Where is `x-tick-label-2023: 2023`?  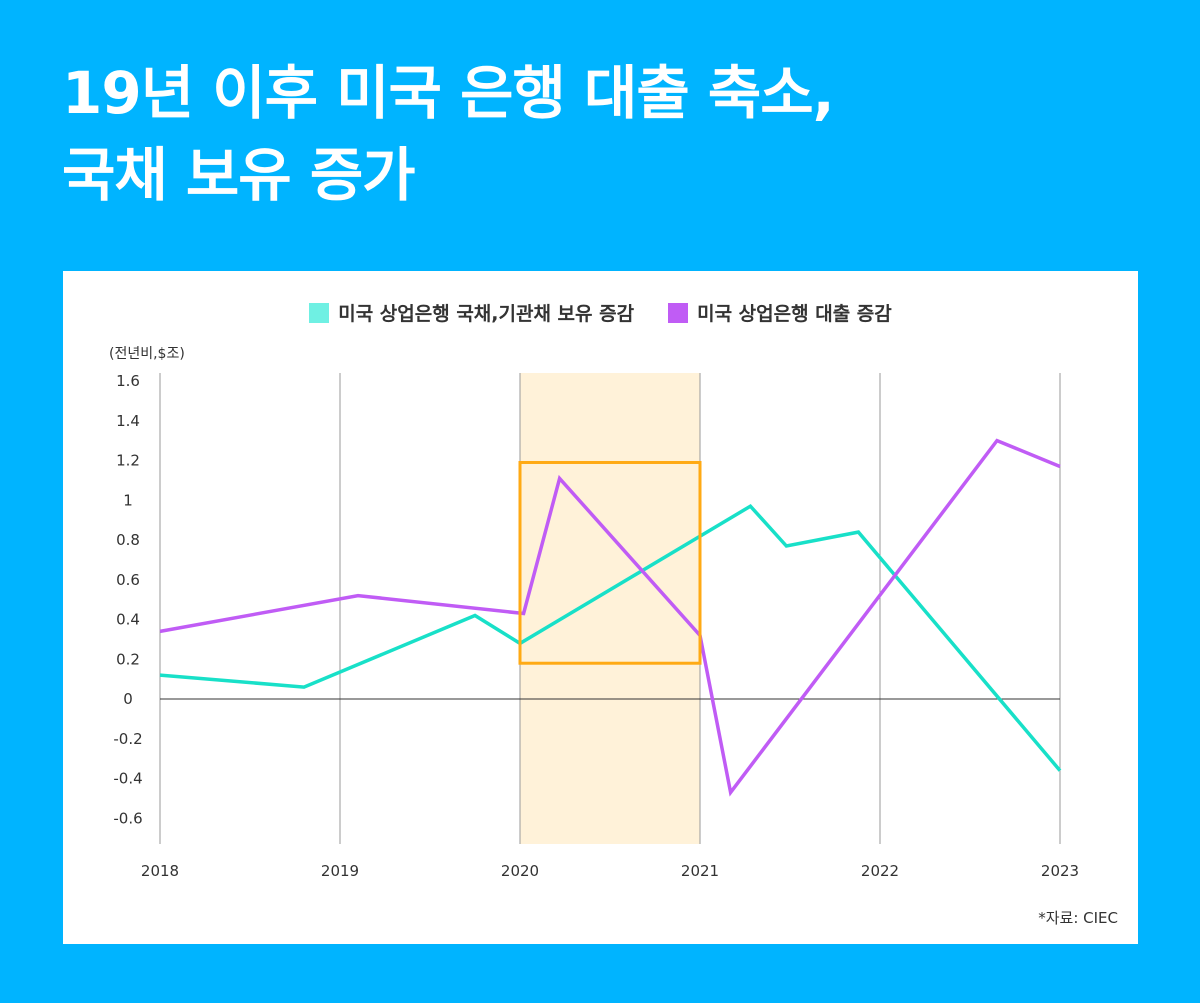 x-tick-label-2023: 2023 is located at coordinates (1060, 871).